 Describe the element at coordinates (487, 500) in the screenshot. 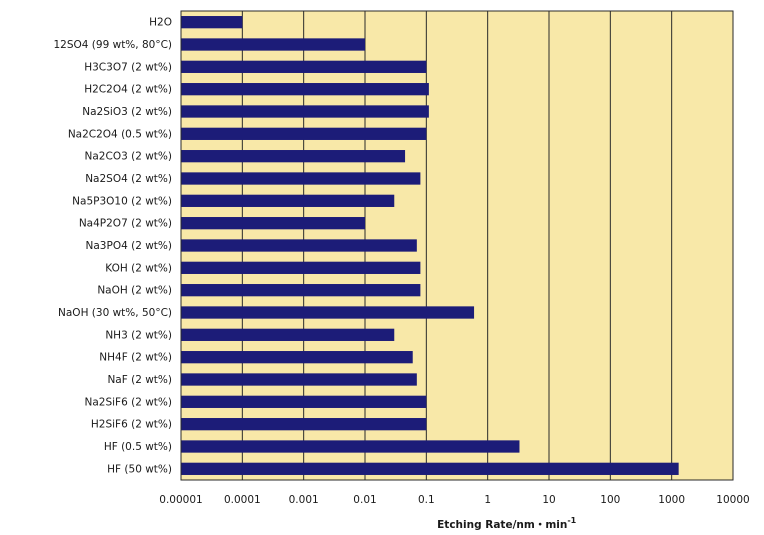

I see `x-tick-label: 1` at that location.